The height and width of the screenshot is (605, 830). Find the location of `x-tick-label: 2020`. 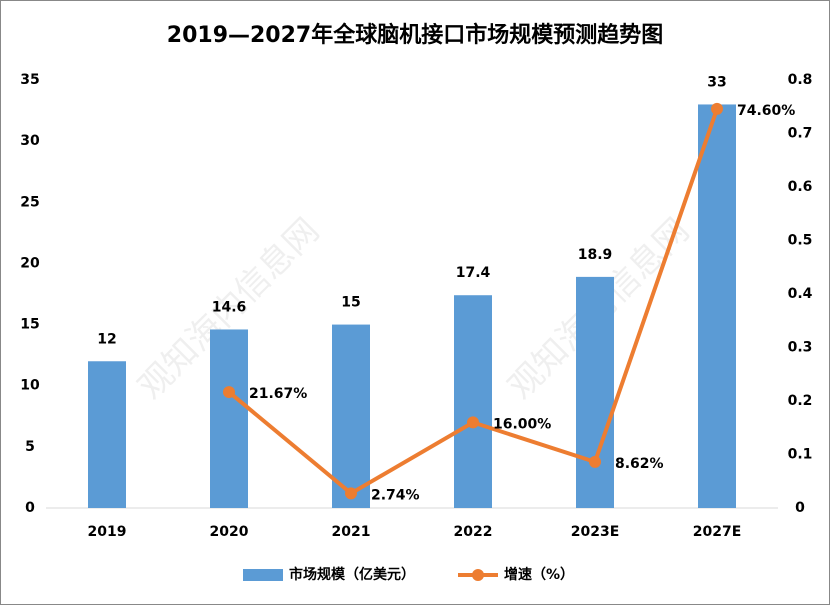

x-tick-label: 2020 is located at coordinates (229, 532).